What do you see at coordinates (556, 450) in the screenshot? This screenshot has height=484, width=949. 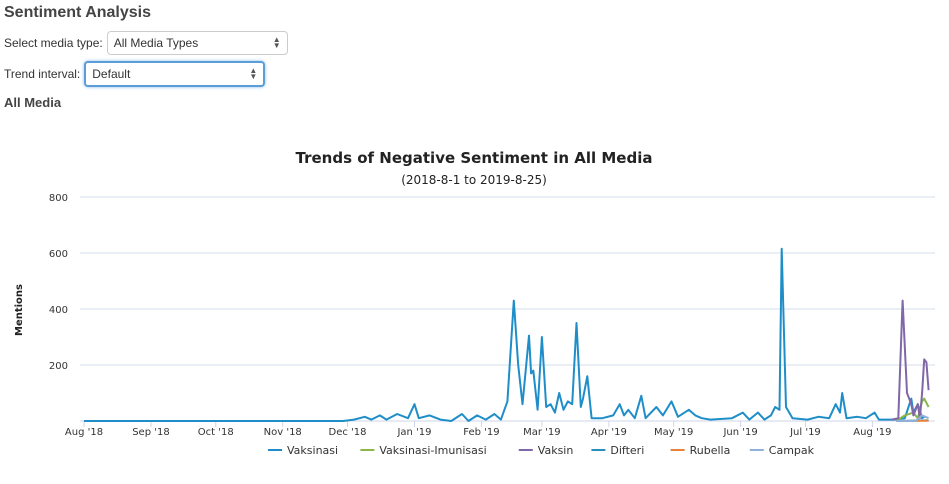 I see `legend-label: Vaksin` at bounding box center [556, 450].